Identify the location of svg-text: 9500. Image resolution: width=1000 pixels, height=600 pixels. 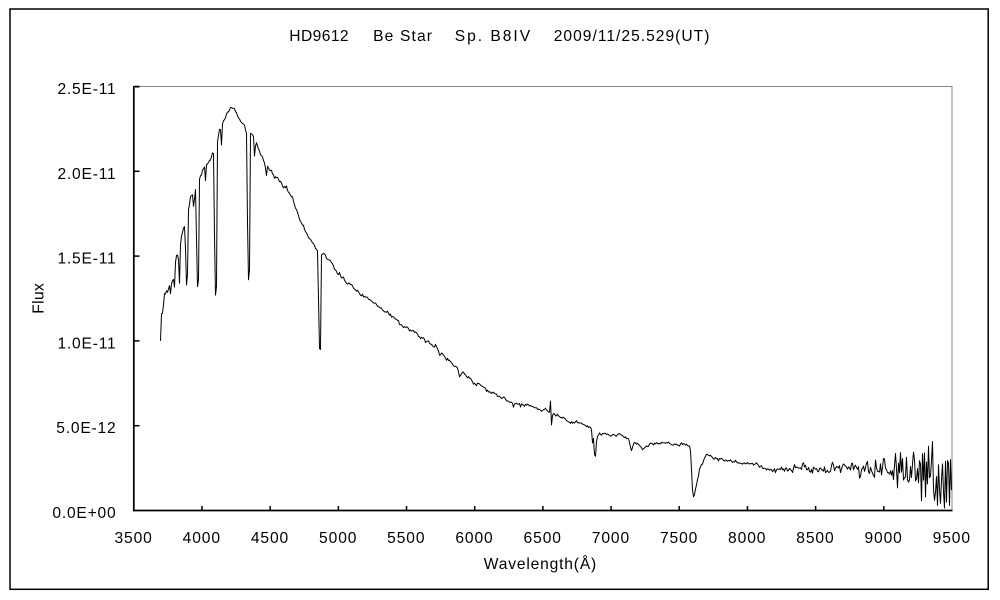
(952, 538).